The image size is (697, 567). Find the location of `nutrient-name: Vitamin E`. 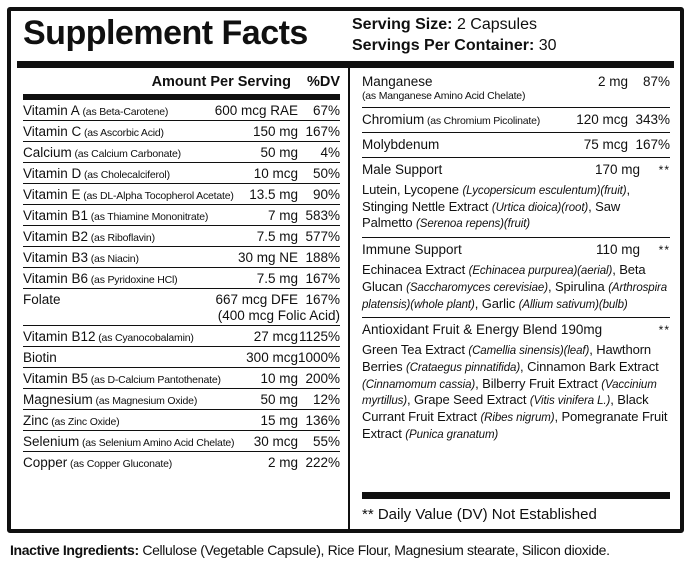

nutrient-name: Vitamin E is located at coordinates (52, 194).